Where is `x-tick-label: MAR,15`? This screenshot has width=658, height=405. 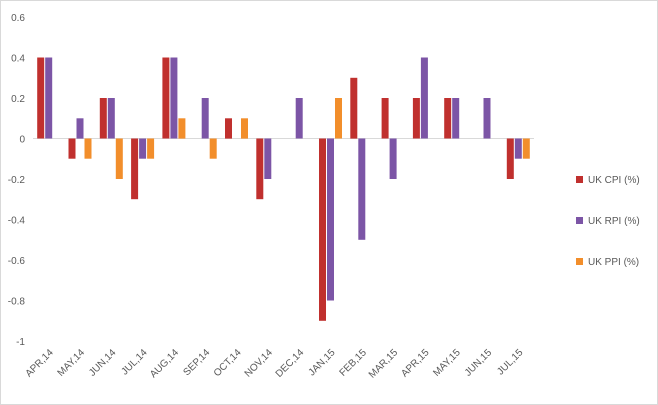 x-tick-label: MAR,15 is located at coordinates (384, 364).